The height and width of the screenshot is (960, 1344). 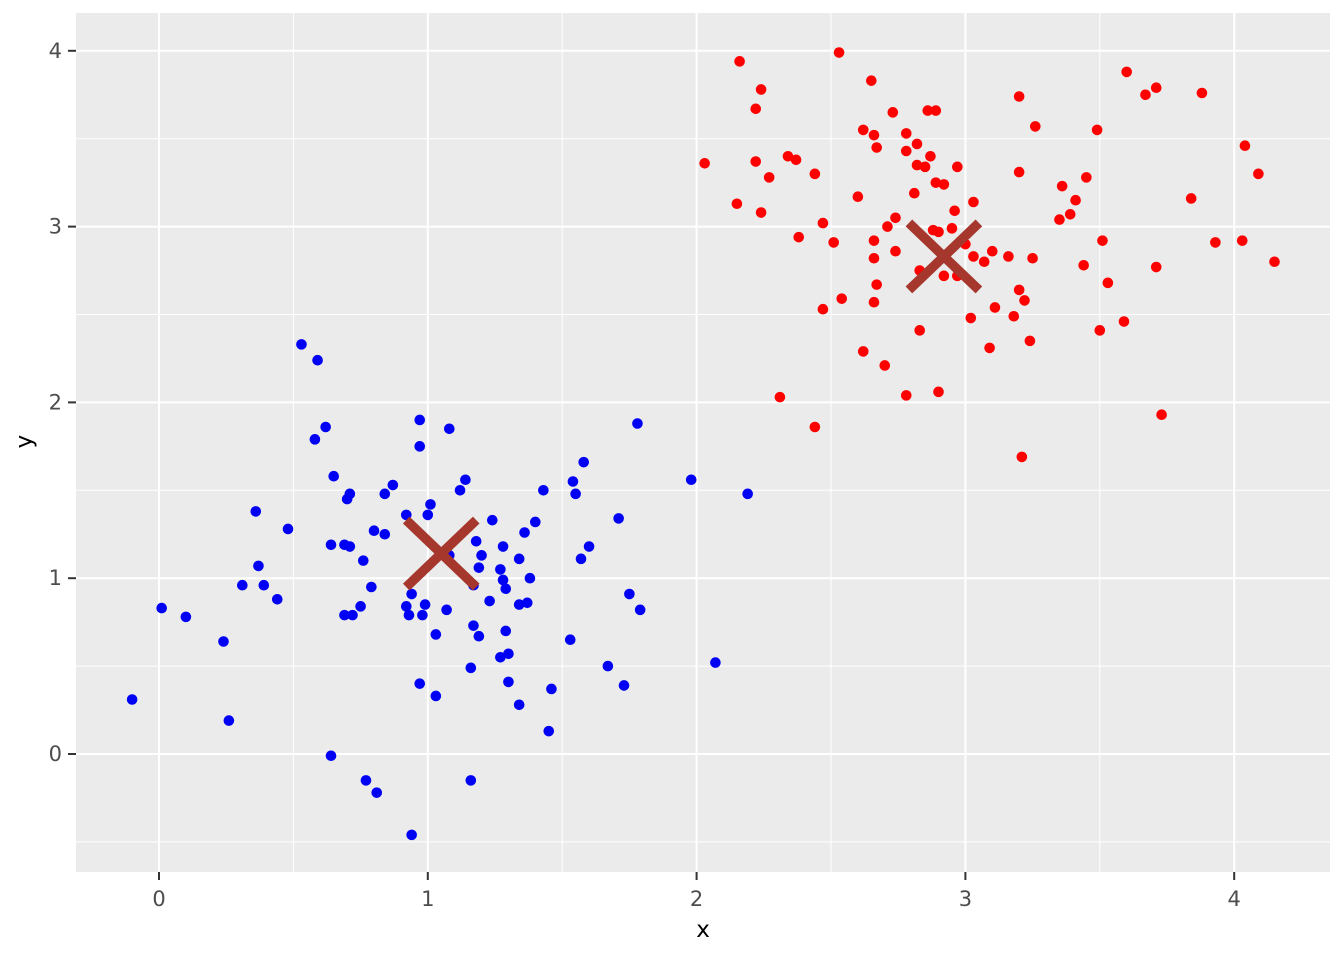 What do you see at coordinates (158, 899) in the screenshot?
I see `x-tick-label: 0` at bounding box center [158, 899].